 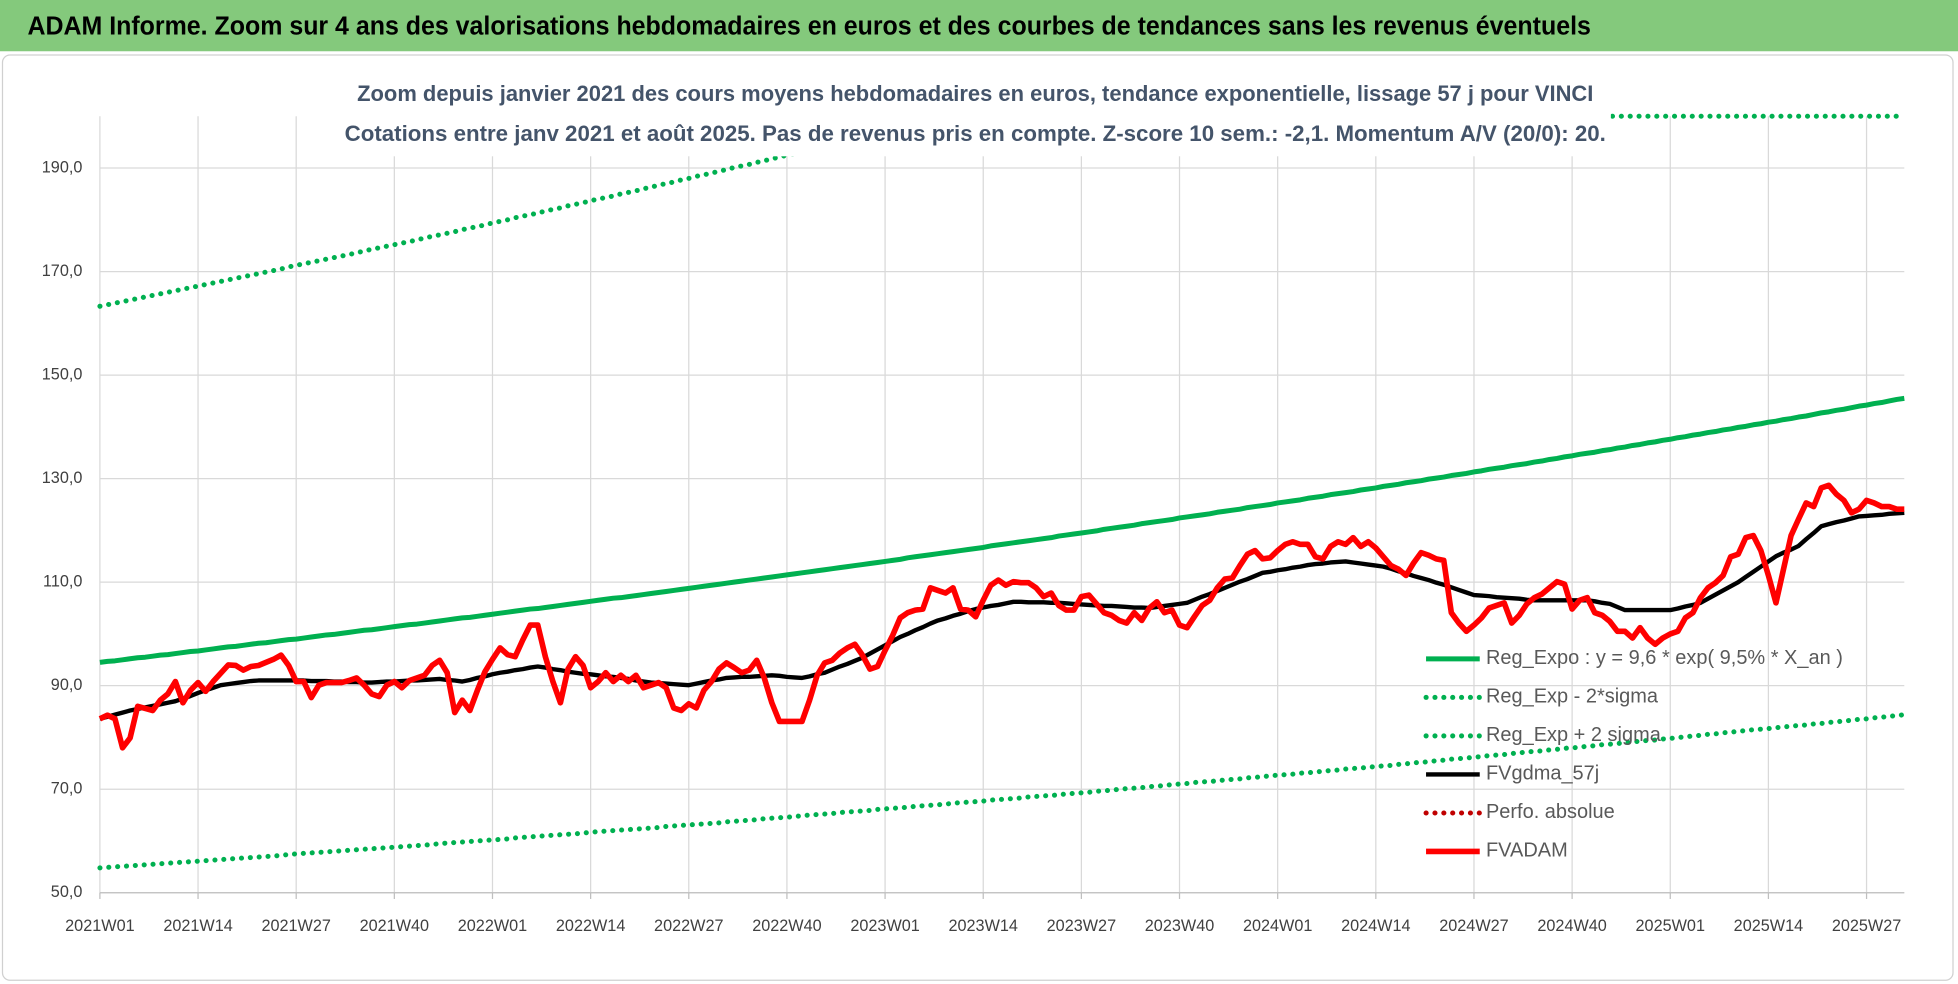 I want to click on legend-label: Perfo. absolue, so click(x=1550, y=812).